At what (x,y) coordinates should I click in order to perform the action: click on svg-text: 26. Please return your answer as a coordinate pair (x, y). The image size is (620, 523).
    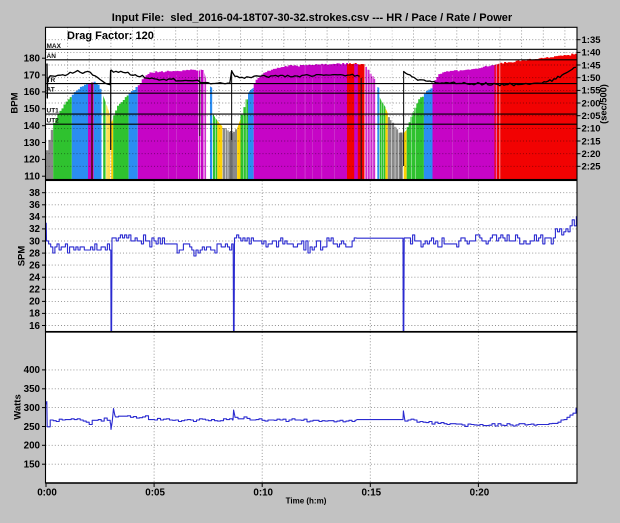
    Looking at the image, I should click on (34, 265).